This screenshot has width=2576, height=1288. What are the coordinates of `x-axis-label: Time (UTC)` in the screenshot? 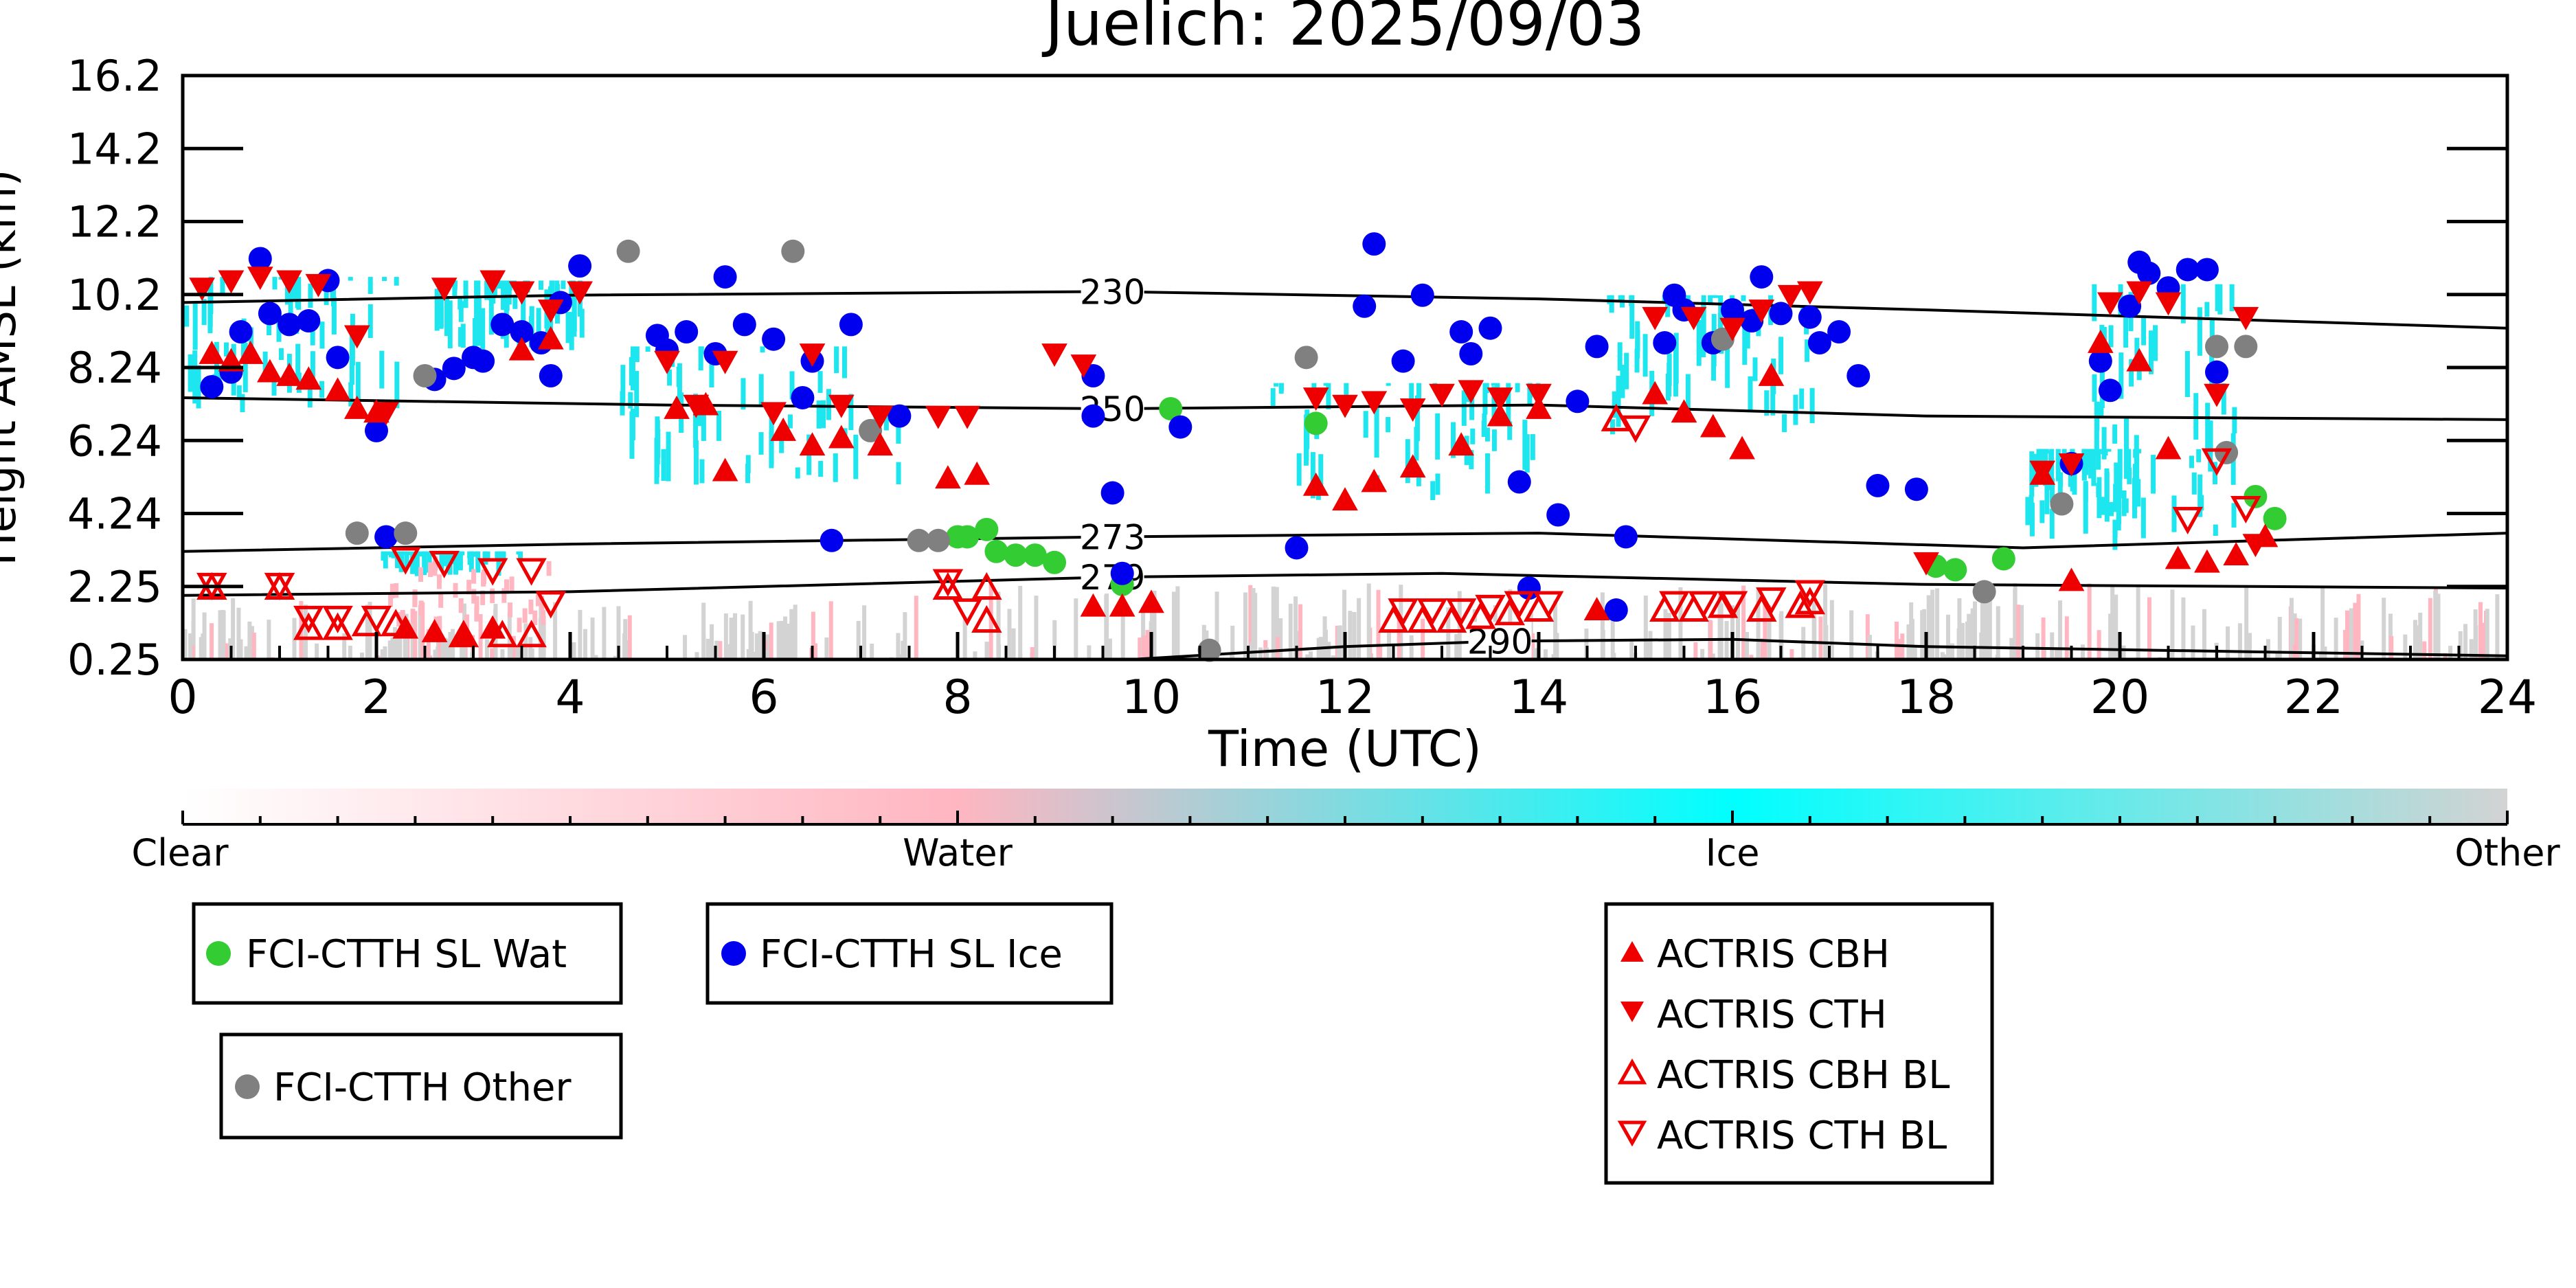 It's located at (1345, 749).